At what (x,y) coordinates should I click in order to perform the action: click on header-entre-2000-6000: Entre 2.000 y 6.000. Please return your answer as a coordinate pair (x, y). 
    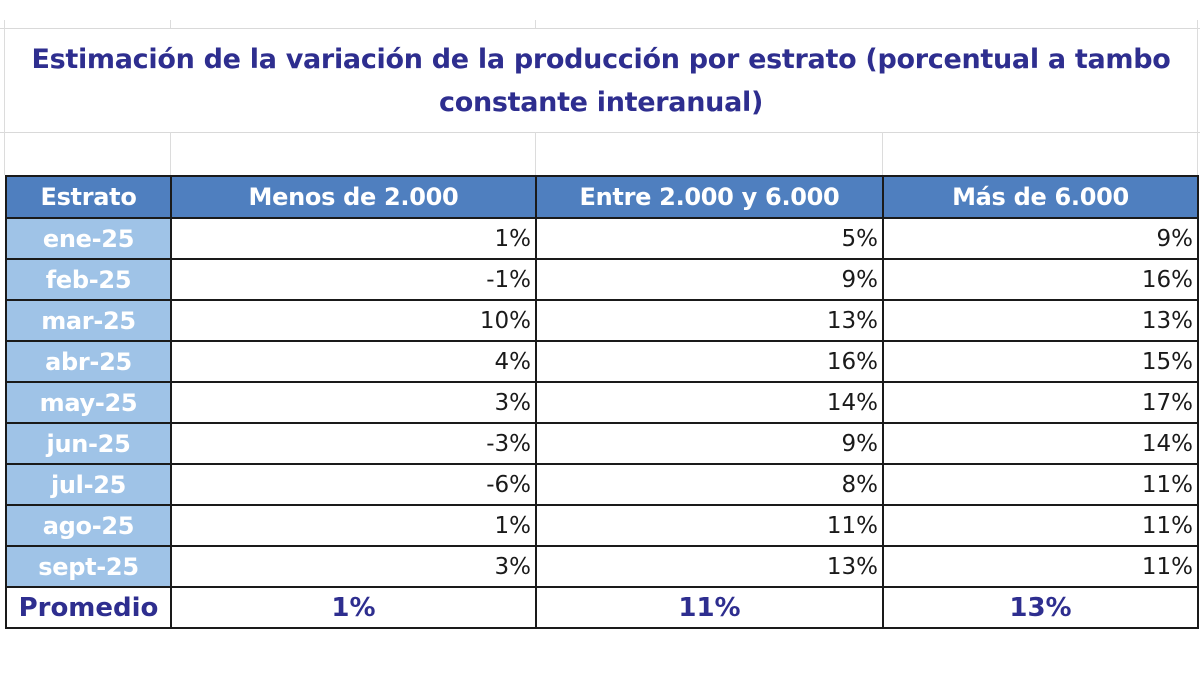
    Looking at the image, I should click on (709, 197).